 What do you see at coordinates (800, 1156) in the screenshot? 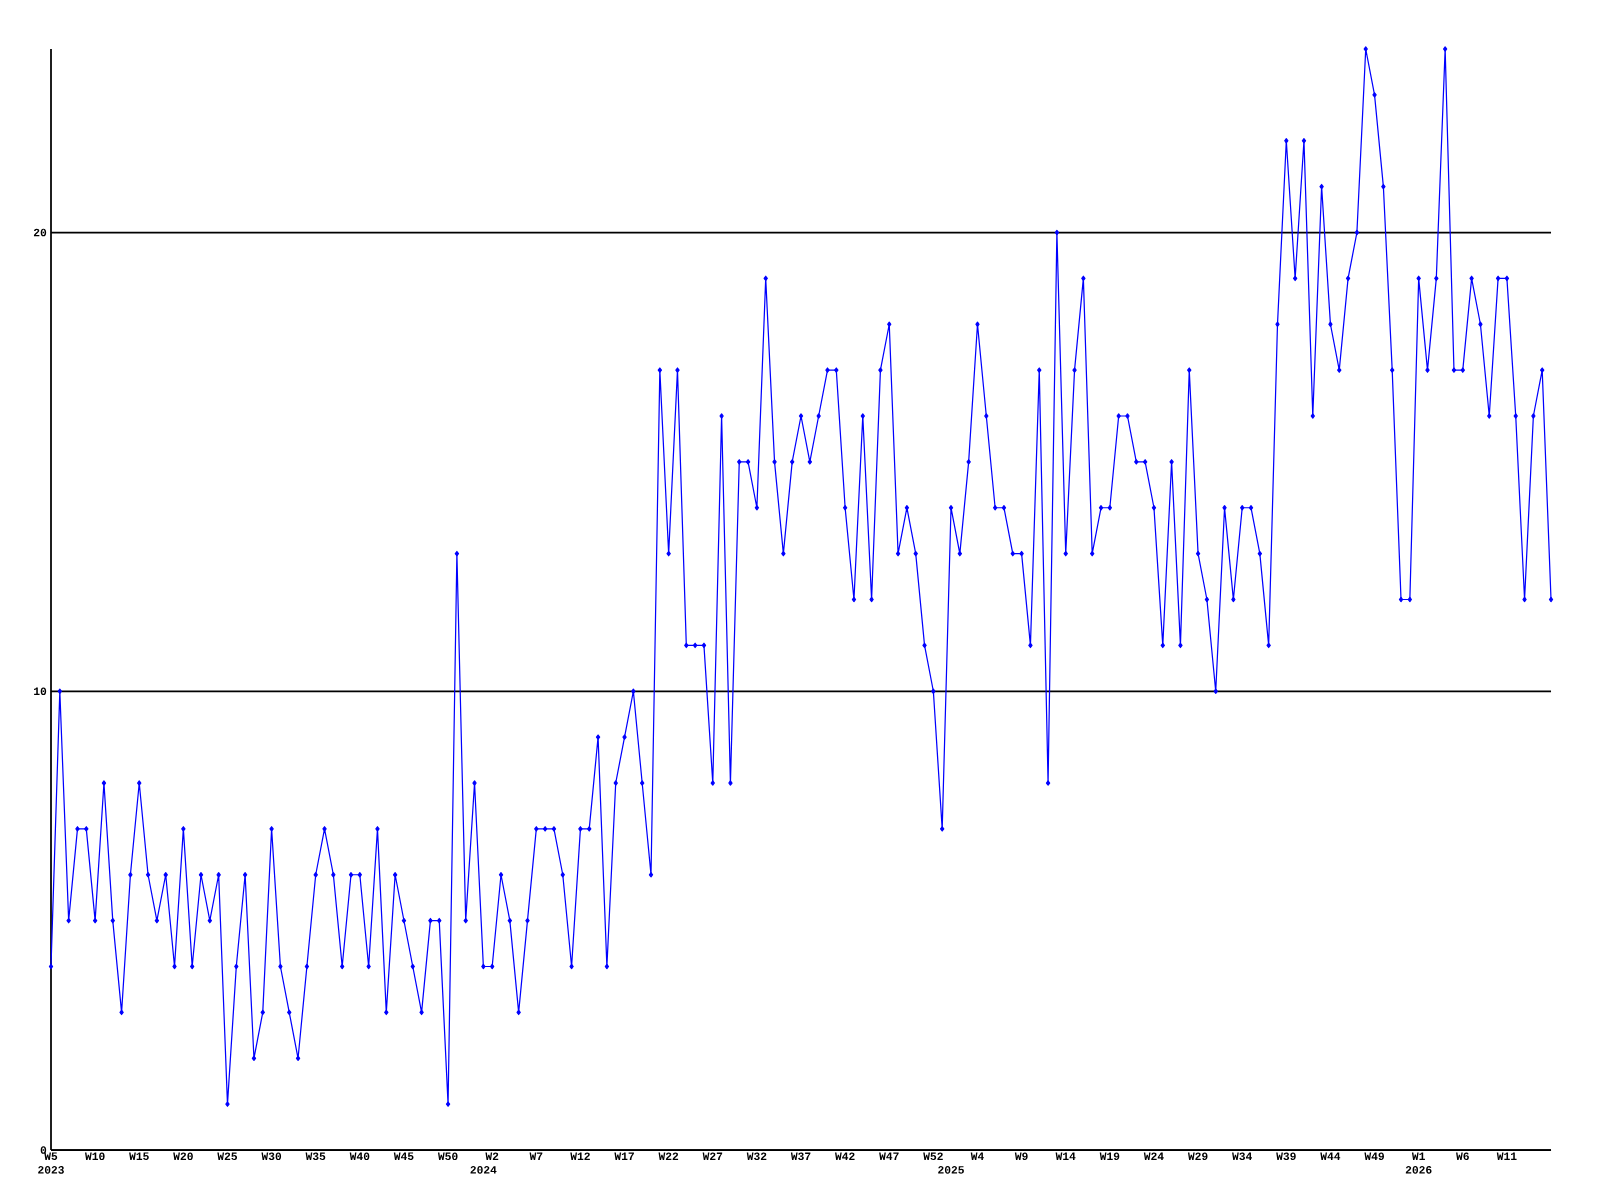
I see `x-tick-label: W37` at bounding box center [800, 1156].